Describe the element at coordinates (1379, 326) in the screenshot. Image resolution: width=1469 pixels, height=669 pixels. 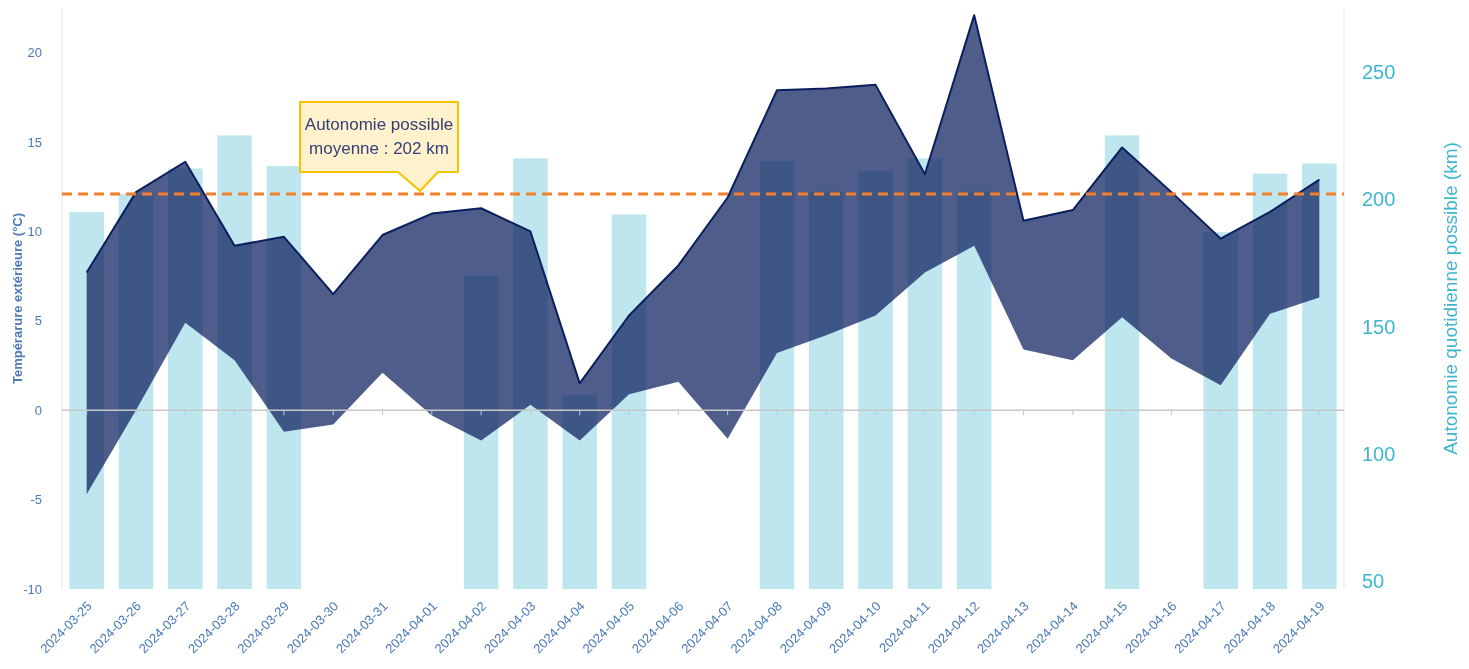
I see `y2-tick-label: 150` at that location.